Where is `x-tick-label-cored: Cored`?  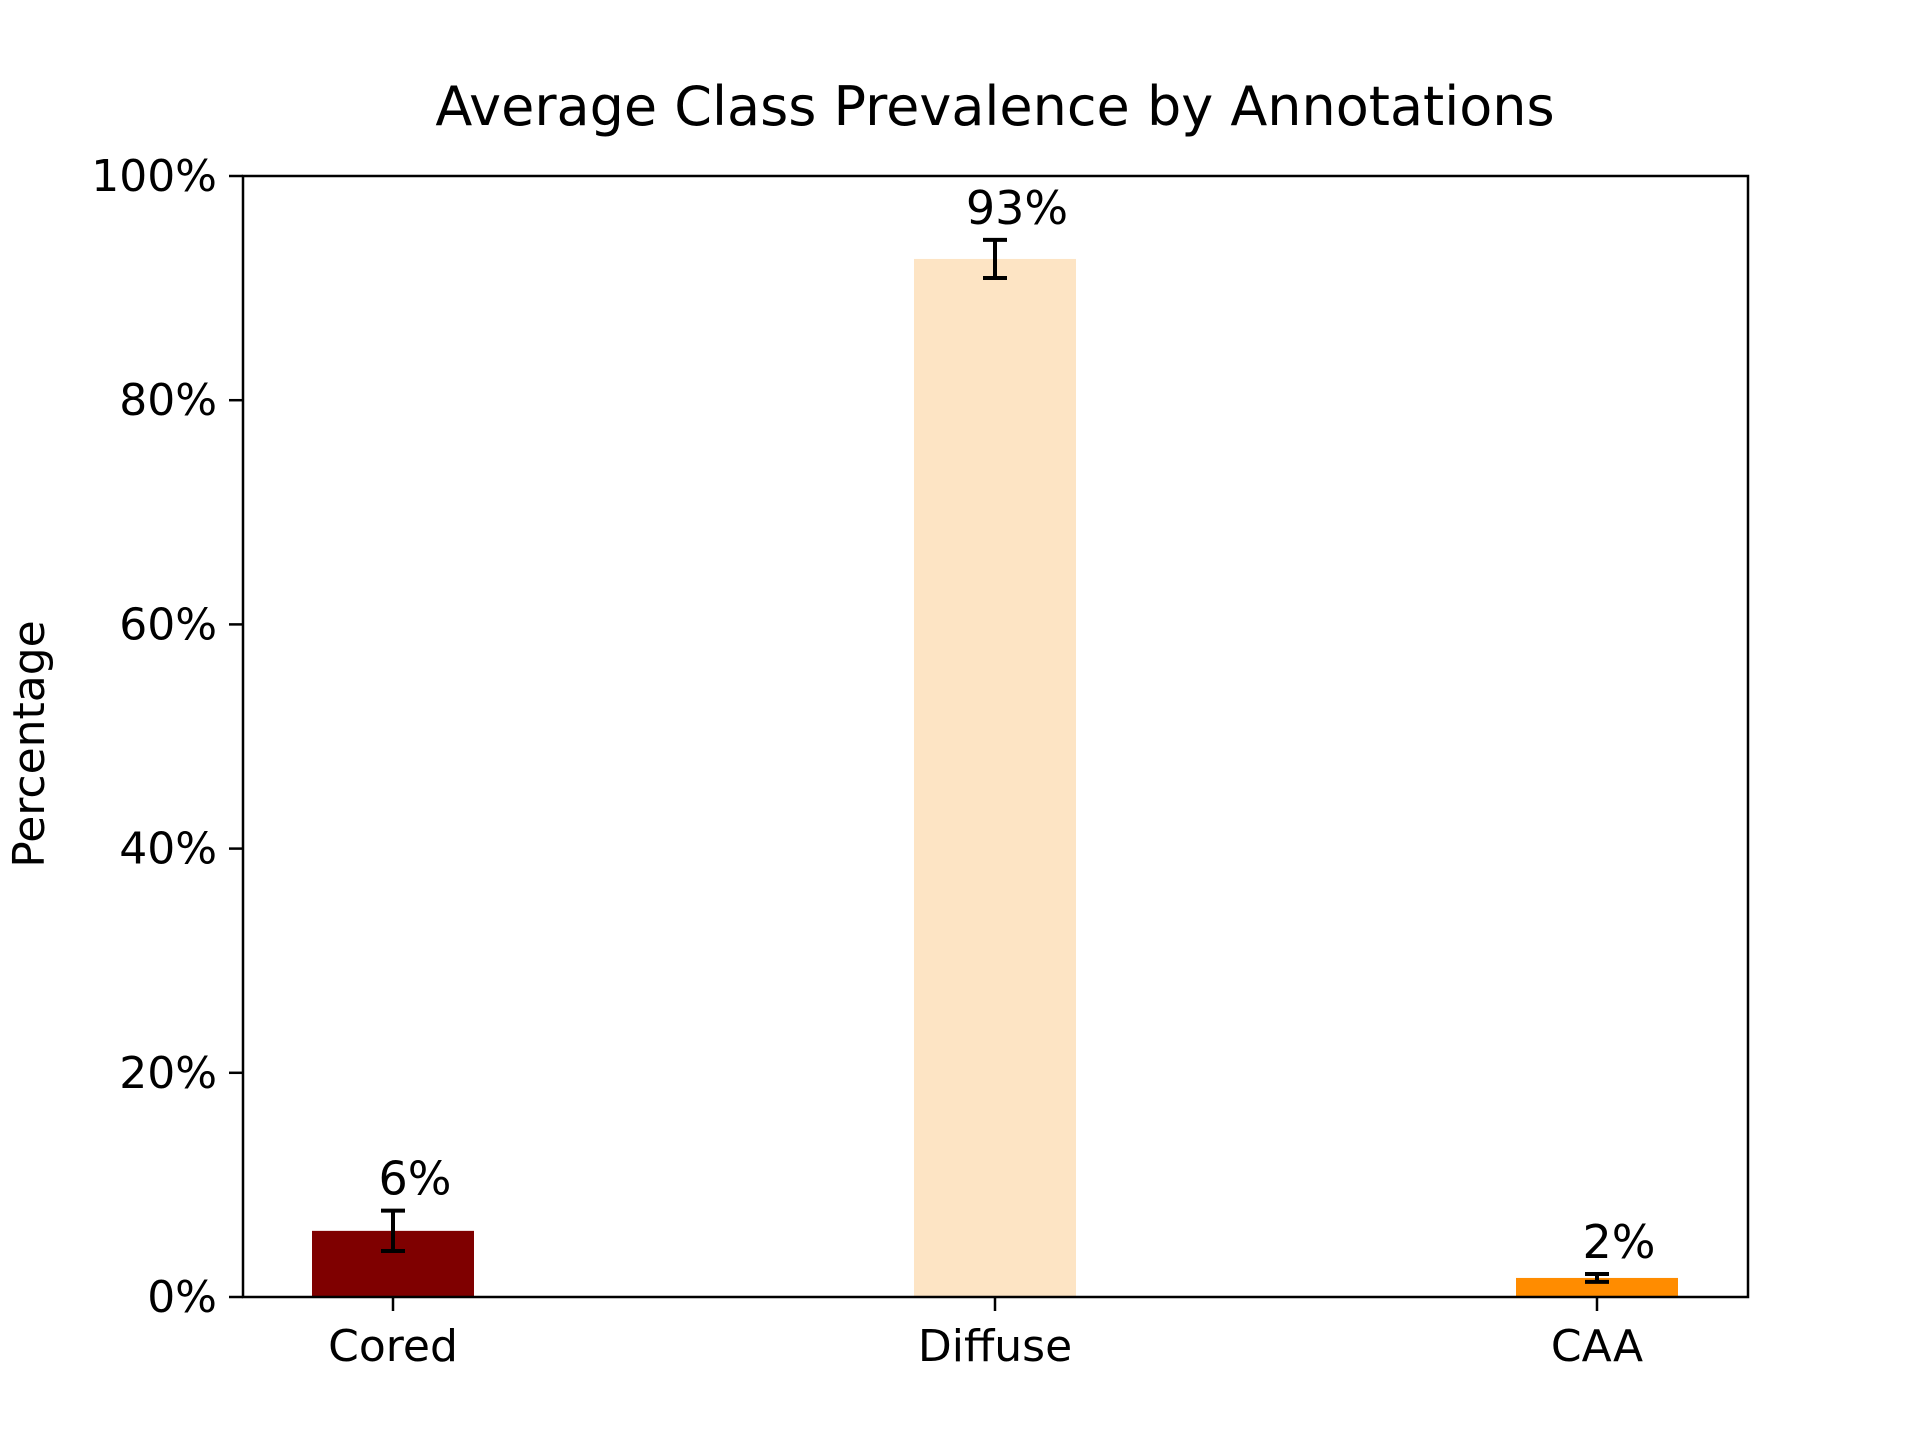
x-tick-label-cored: Cored is located at coordinates (393, 1346).